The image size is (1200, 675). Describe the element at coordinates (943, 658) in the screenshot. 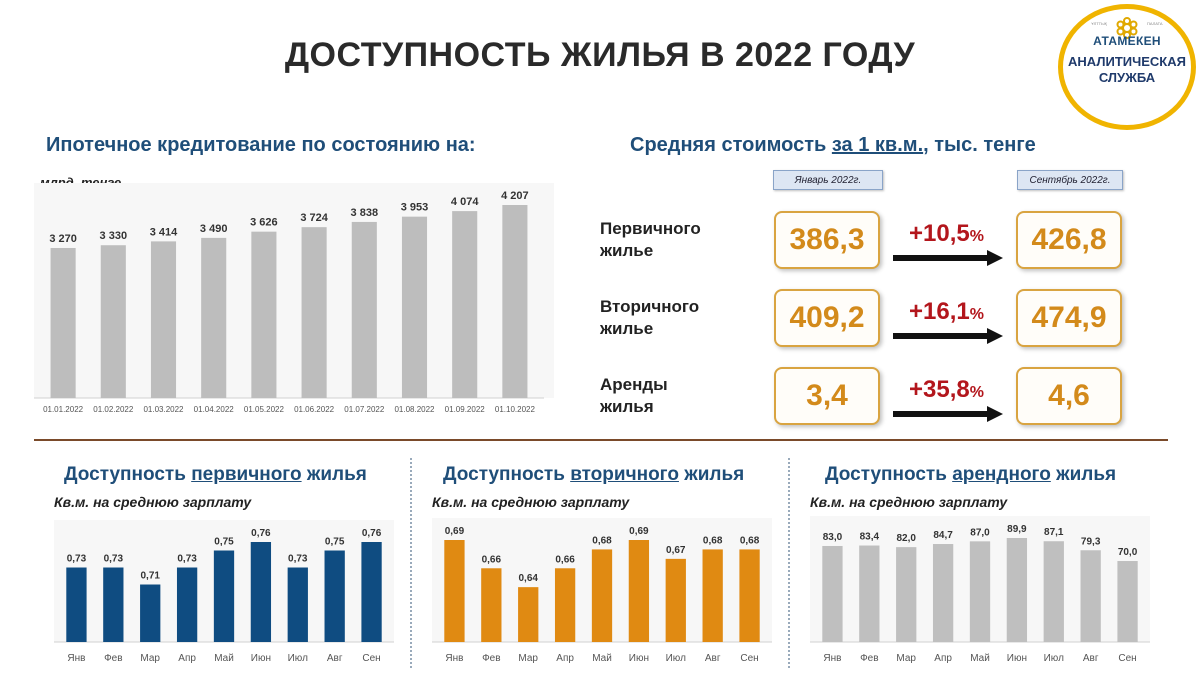

I see `tick-label: Апр` at that location.